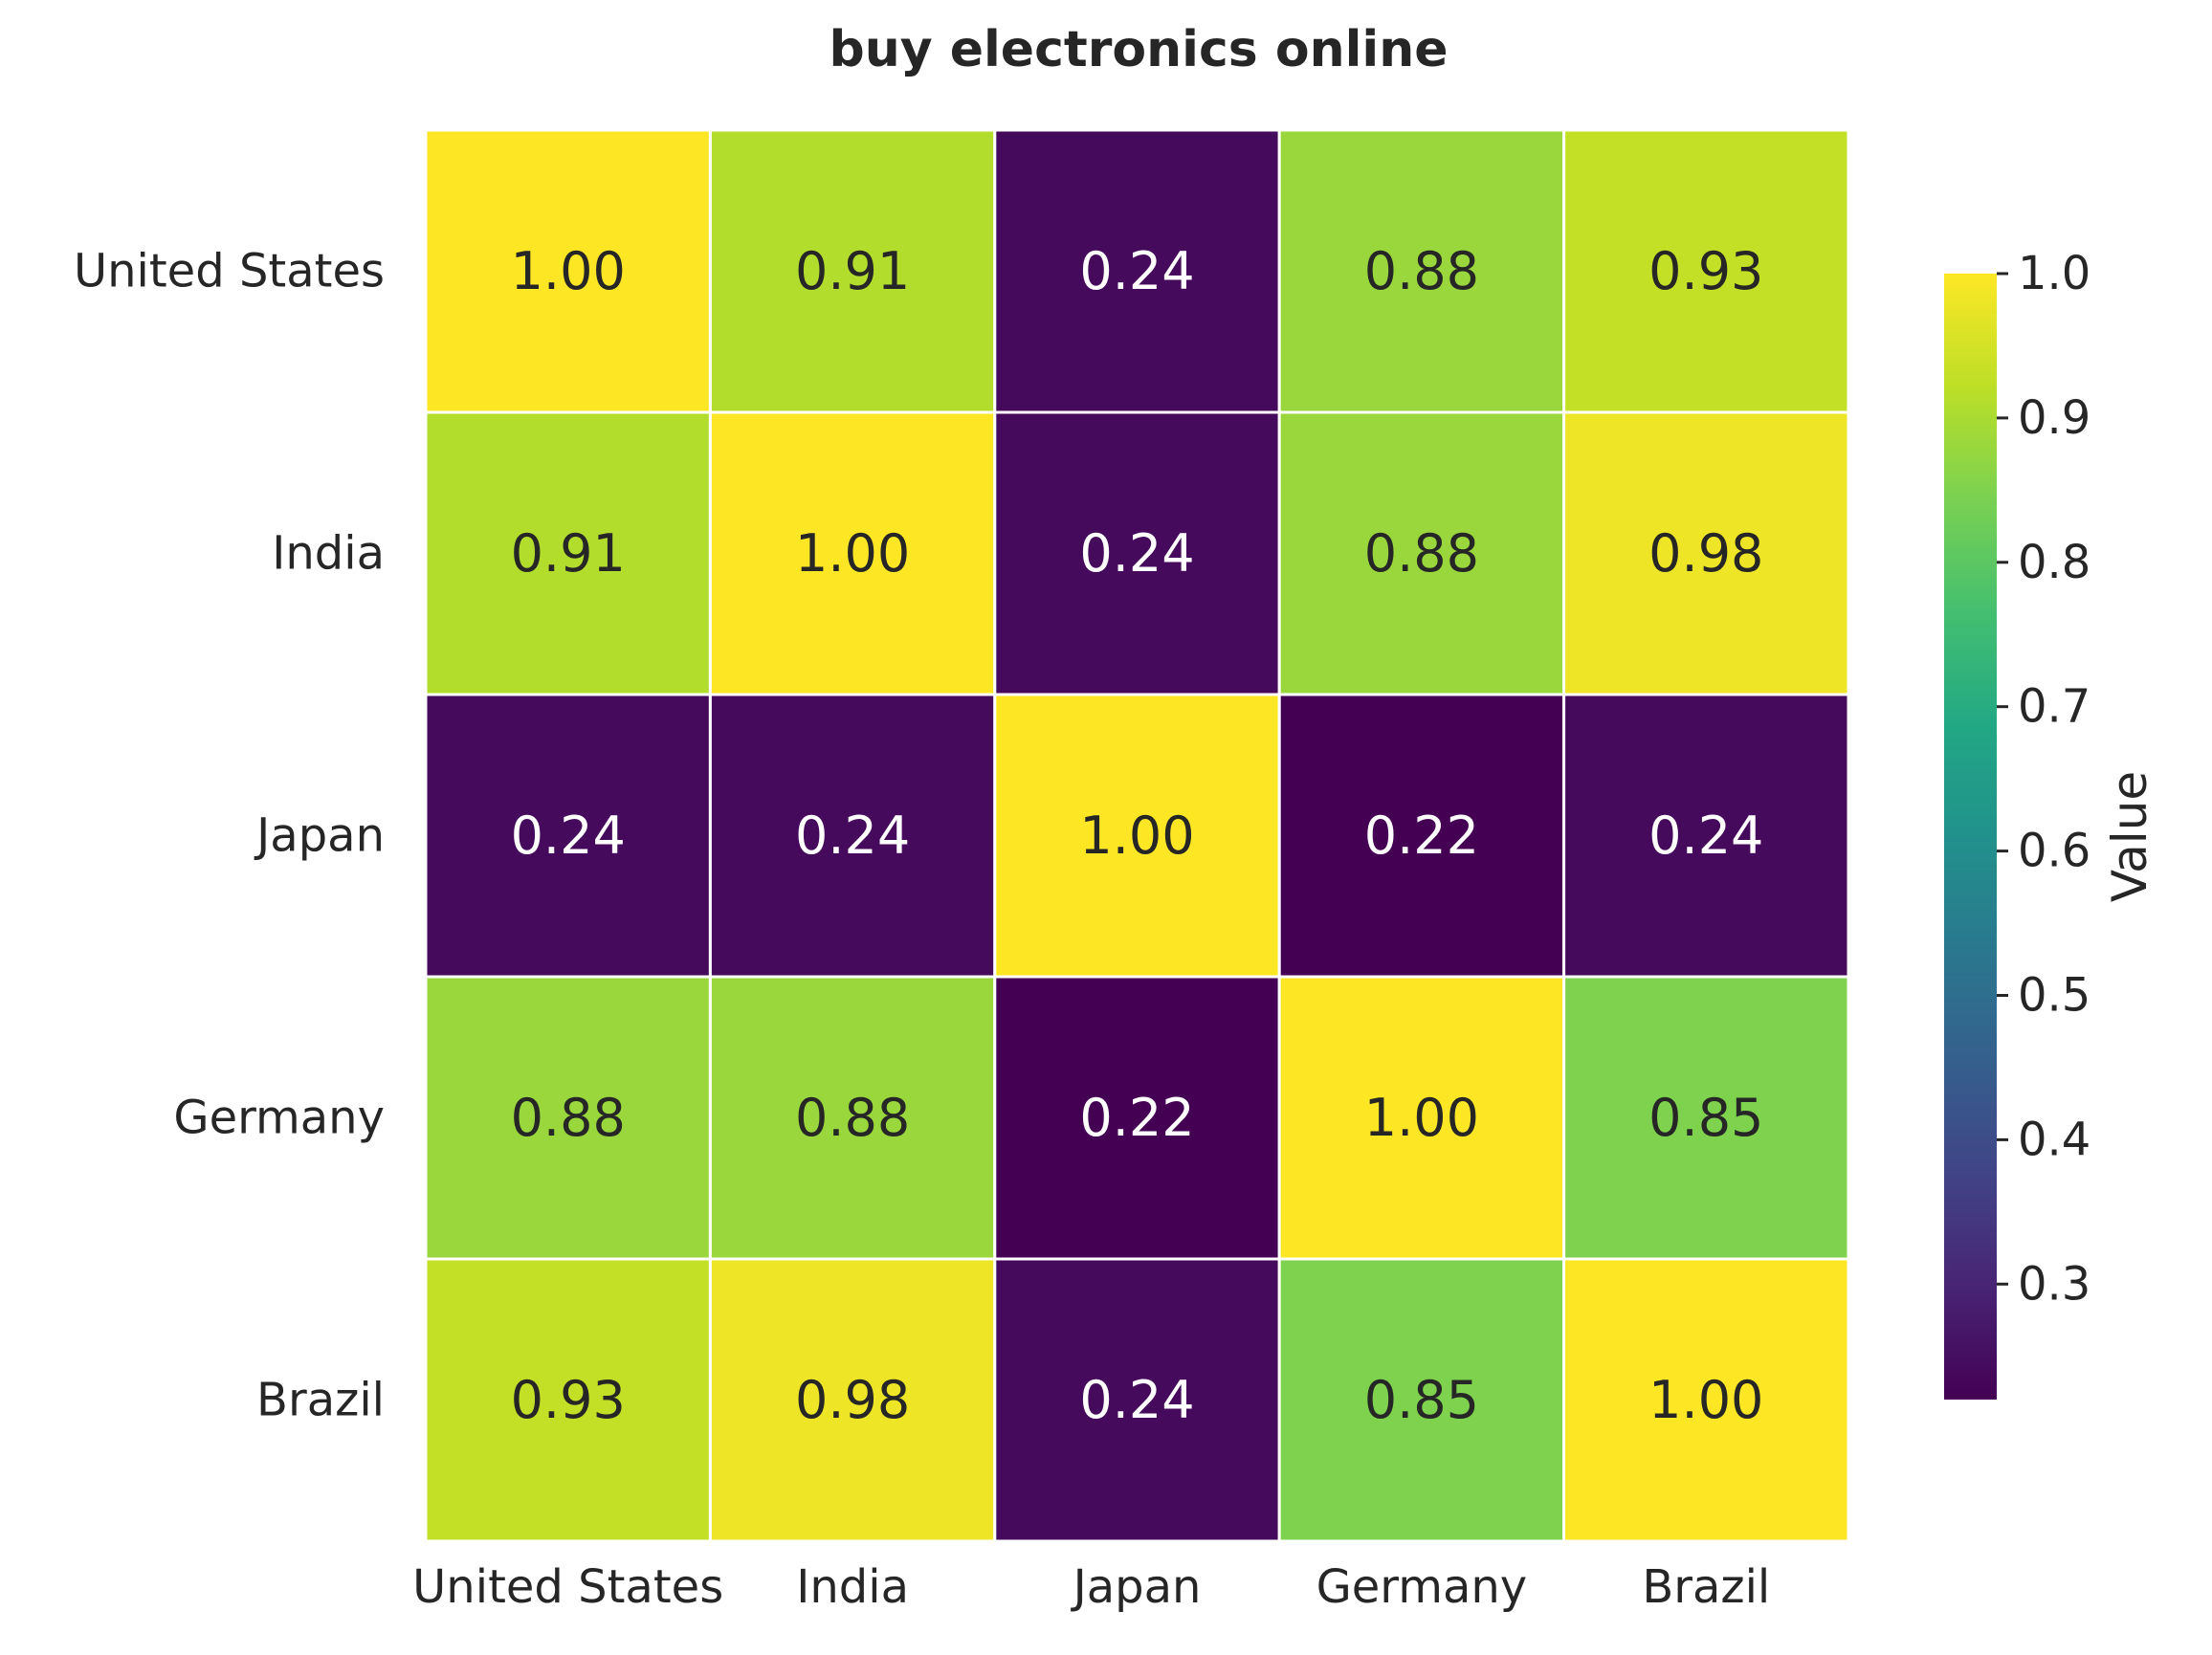  I want to click on column-labels: United States India Japan Germany Brazil, so click(1091, 1587).